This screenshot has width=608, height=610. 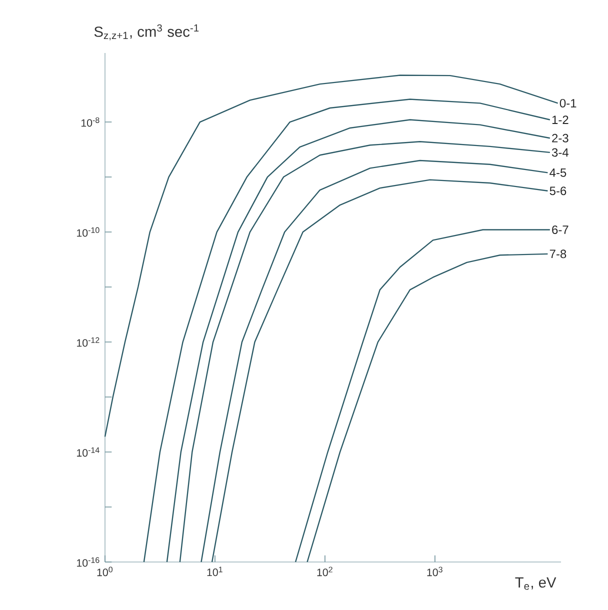 I want to click on y-tick-label: 10$^{-8}$, so click(x=90, y=122).